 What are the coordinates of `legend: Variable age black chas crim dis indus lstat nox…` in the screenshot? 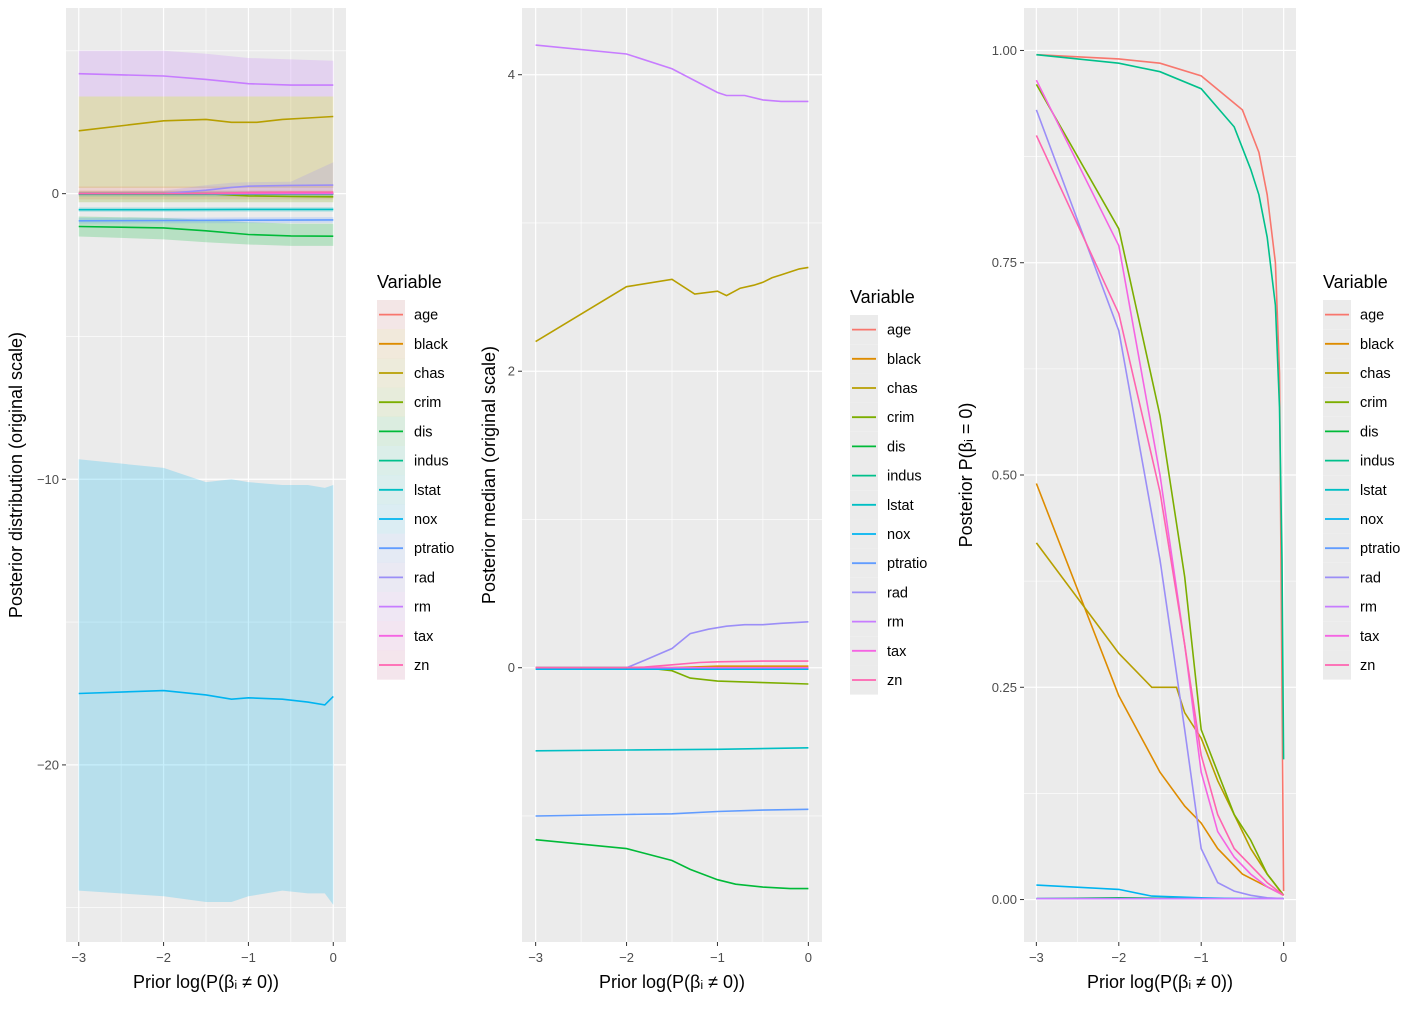 It's located at (1361, 476).